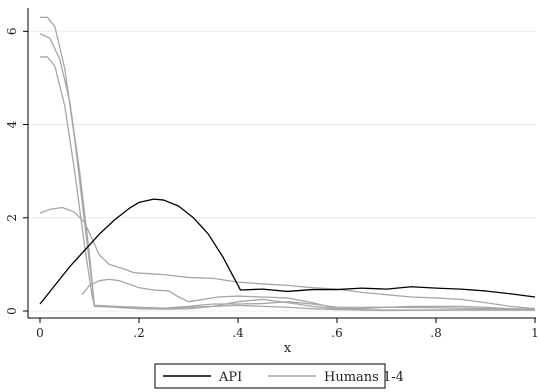 The image size is (540, 392). I want to click on y-tick-label: 6, so click(12, 31).